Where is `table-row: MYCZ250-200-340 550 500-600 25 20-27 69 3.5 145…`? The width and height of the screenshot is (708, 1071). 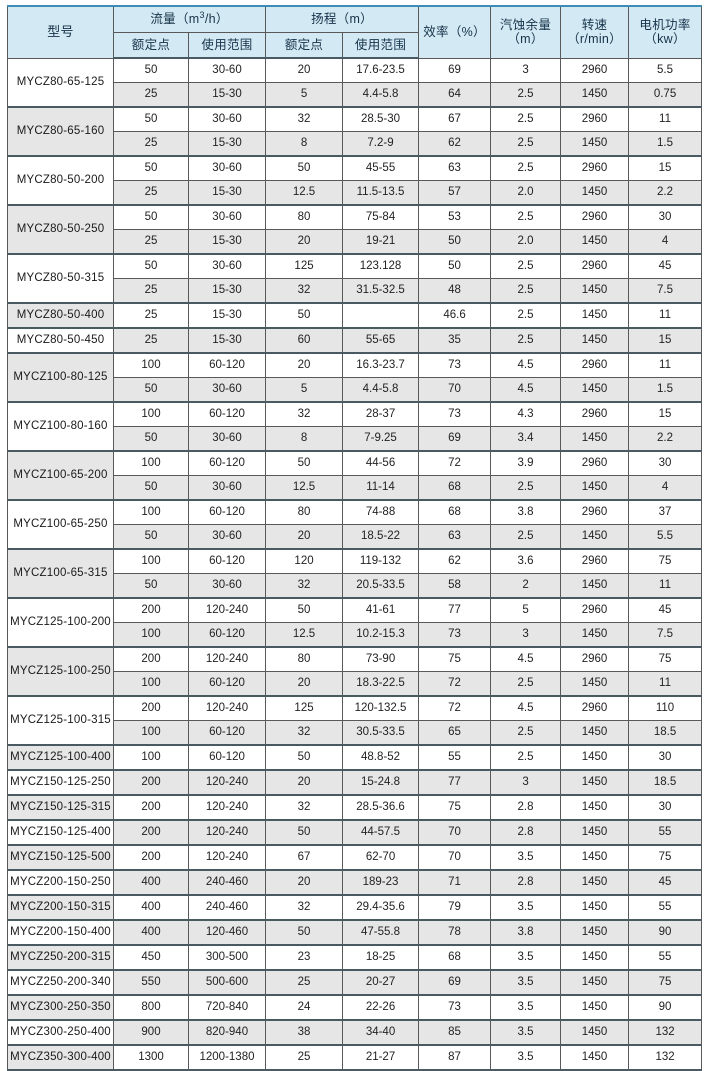 table-row: MYCZ250-200-340 550 500-600 25 20-27 69 3.5 145… is located at coordinates (355, 982).